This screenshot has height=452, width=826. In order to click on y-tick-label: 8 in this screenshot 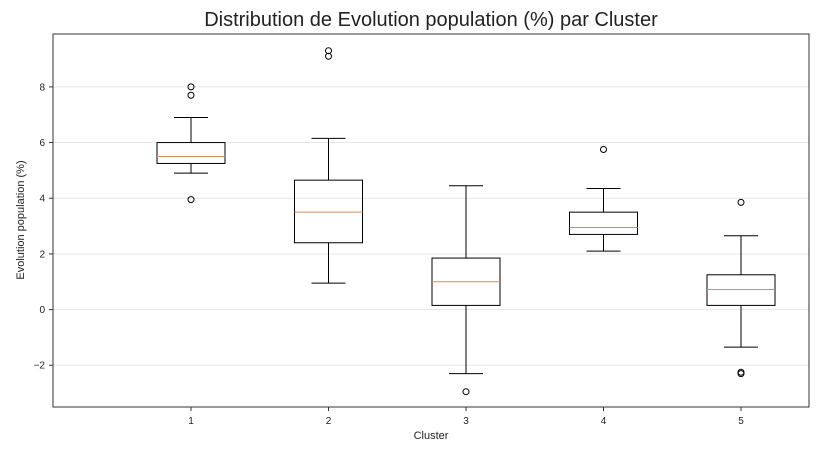, I will do `click(42, 87)`.